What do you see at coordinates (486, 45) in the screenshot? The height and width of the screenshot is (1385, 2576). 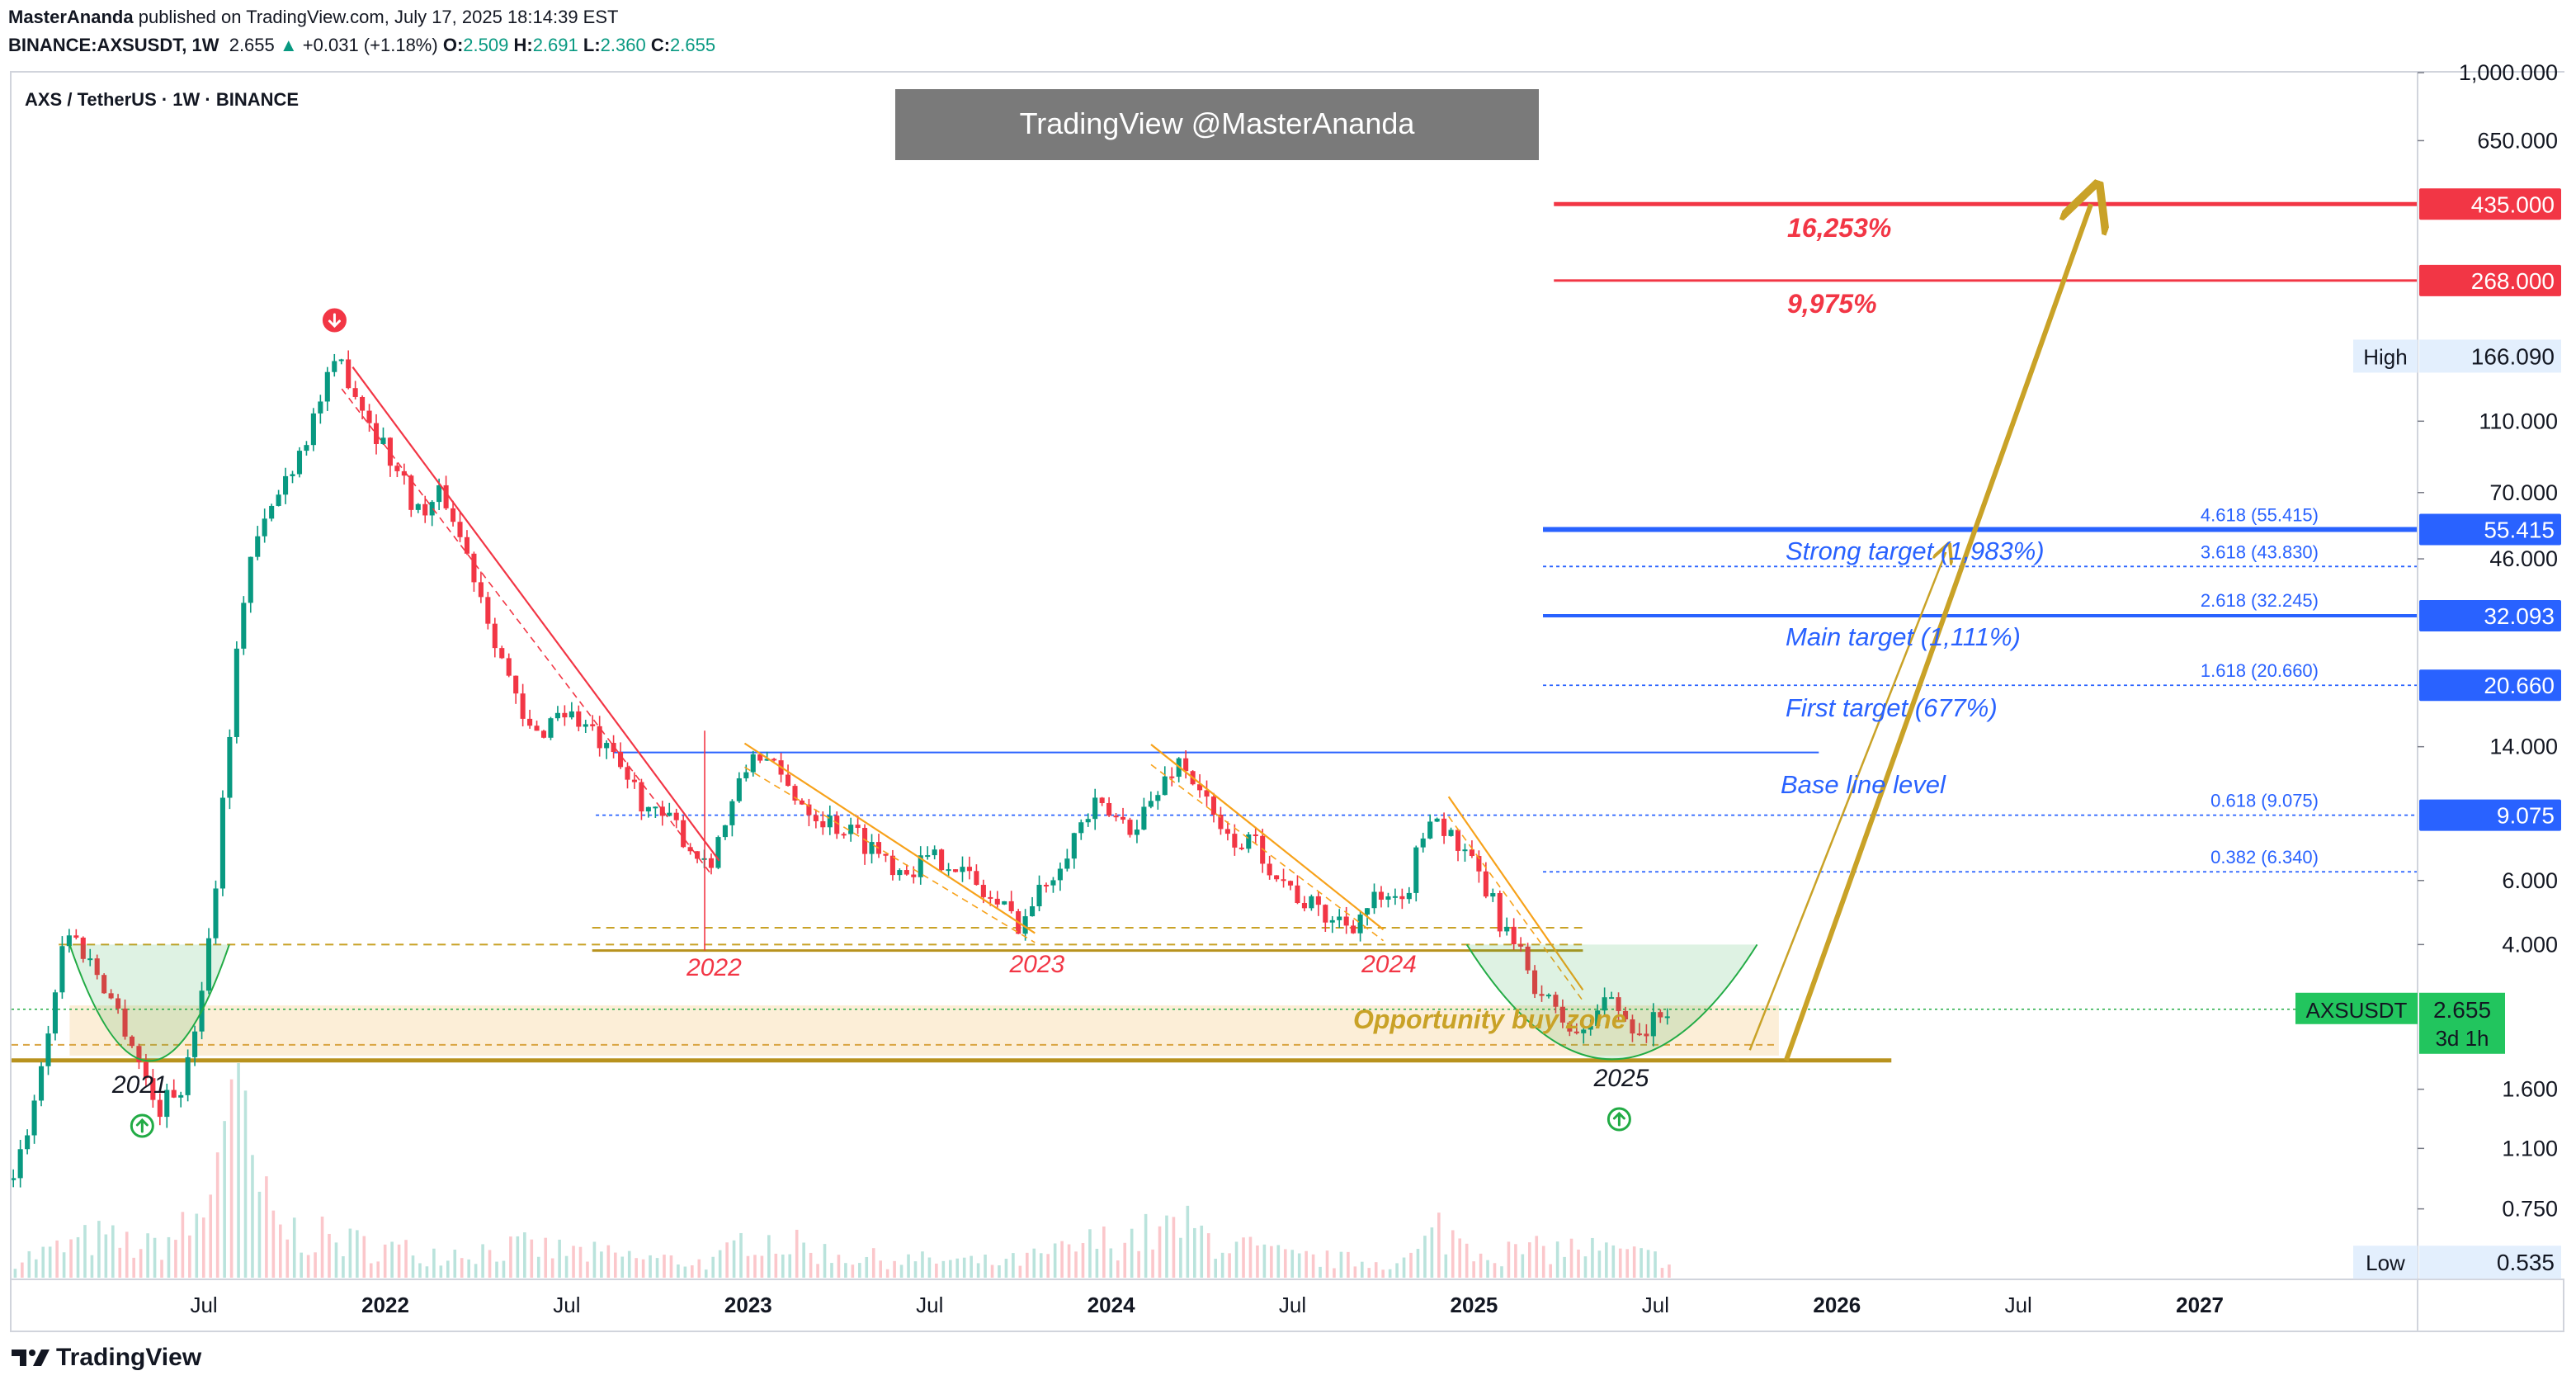 I see `open-value: 2.509` at bounding box center [486, 45].